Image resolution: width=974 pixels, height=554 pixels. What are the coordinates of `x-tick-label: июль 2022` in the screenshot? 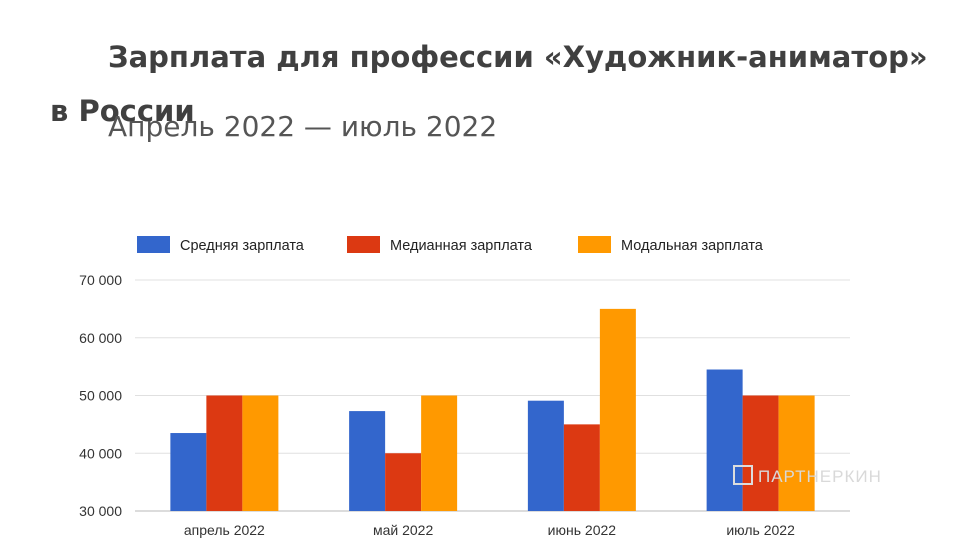 It's located at (760, 530).